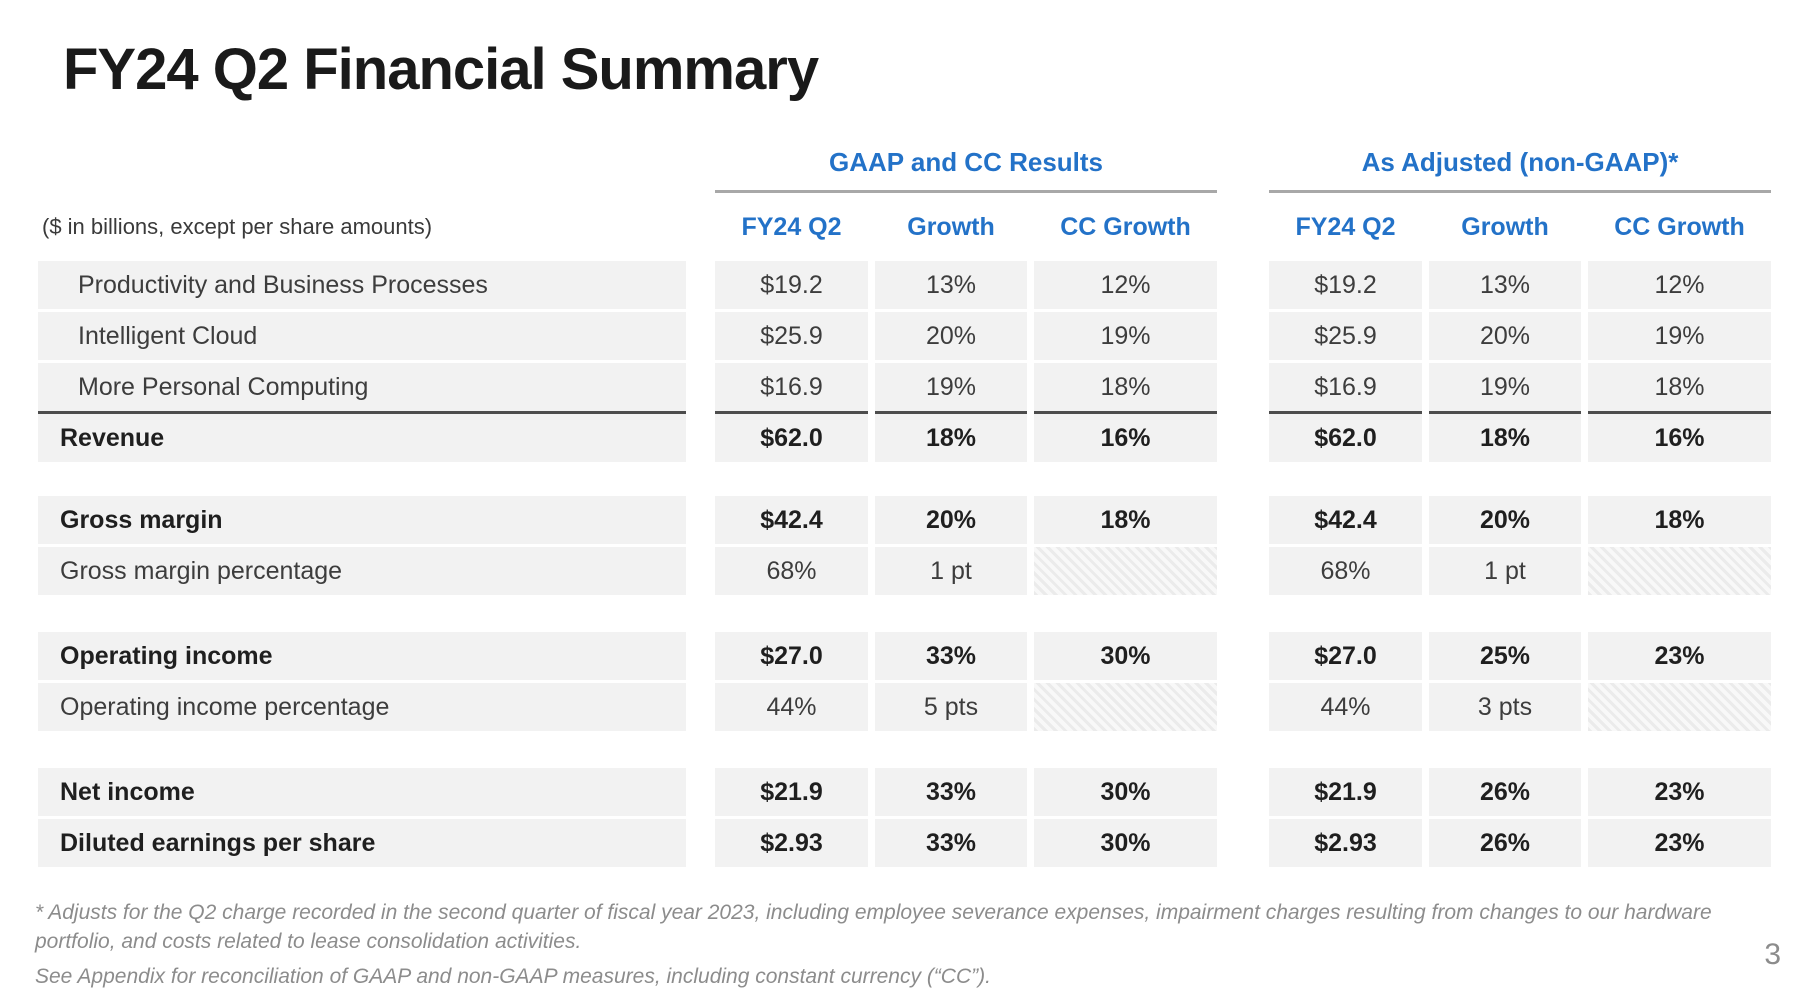  I want to click on column-header-nongaap-growth: Growth, so click(1505, 226).